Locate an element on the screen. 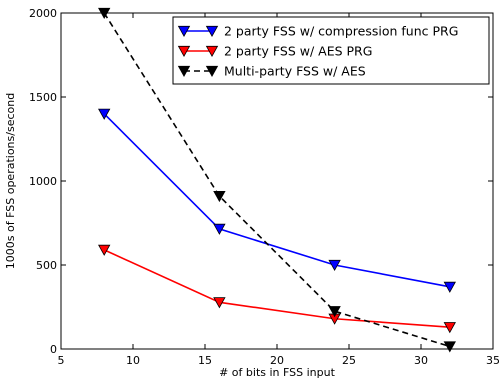 This screenshot has width=500, height=383. x-tick-label: 35 is located at coordinates (493, 360).